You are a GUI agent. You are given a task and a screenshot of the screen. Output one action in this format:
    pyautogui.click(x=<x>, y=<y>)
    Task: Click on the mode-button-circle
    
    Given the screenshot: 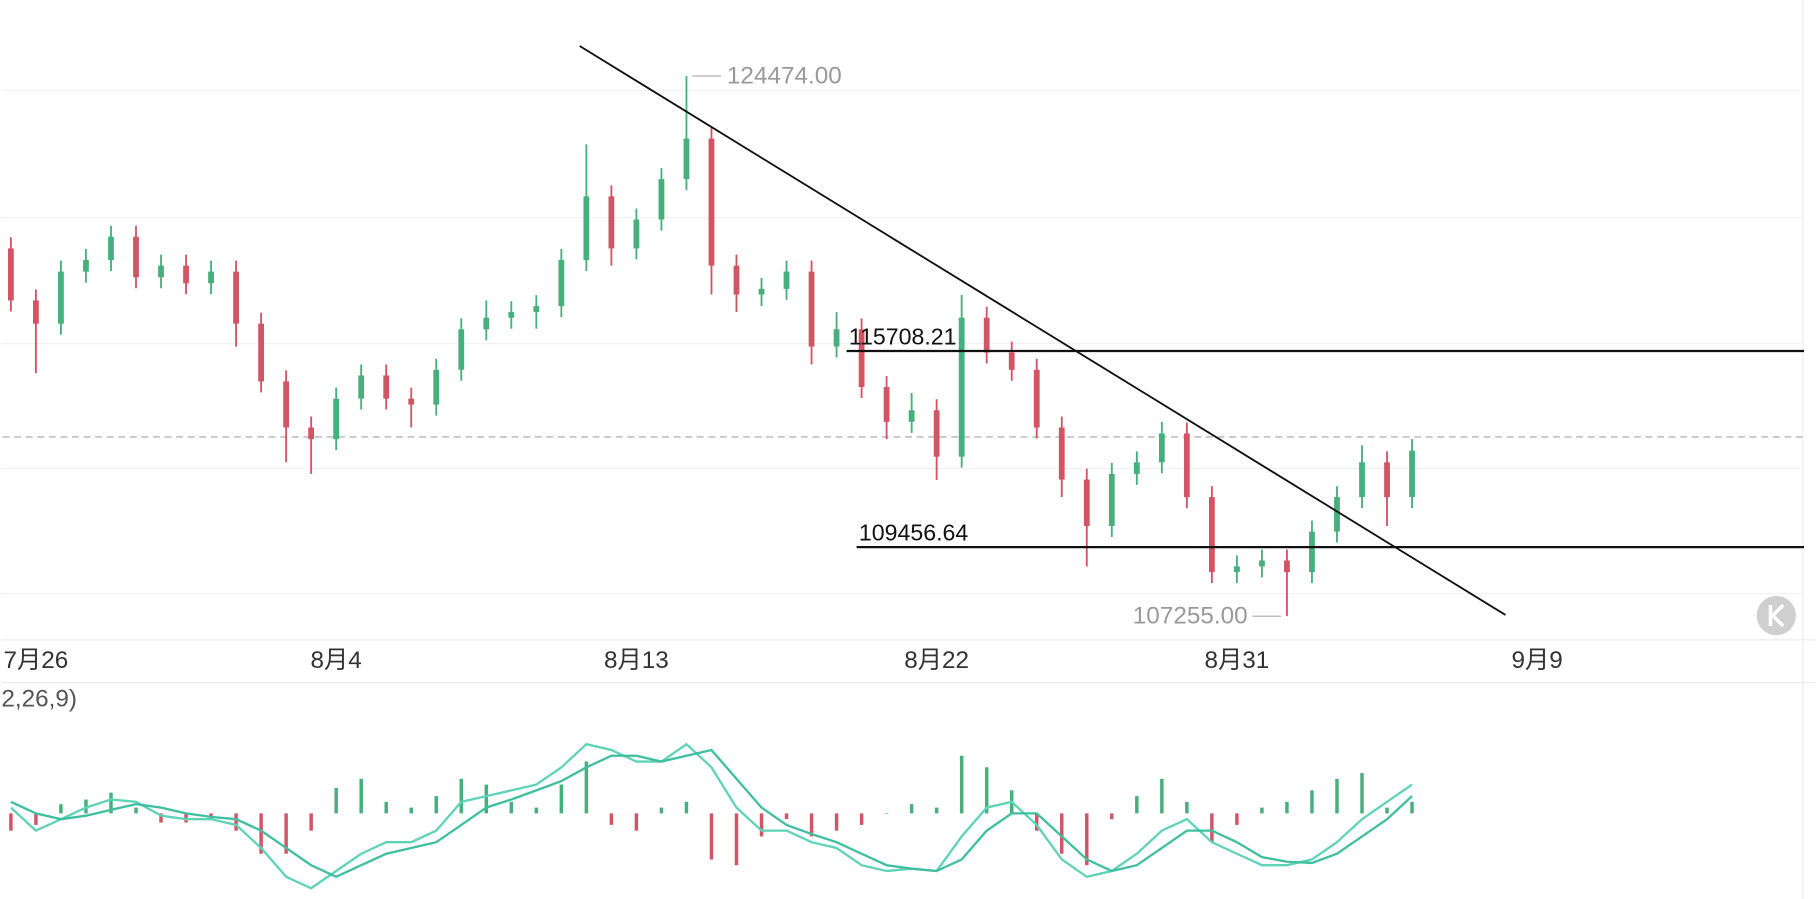 What is the action you would take?
    pyautogui.click(x=1776, y=615)
    